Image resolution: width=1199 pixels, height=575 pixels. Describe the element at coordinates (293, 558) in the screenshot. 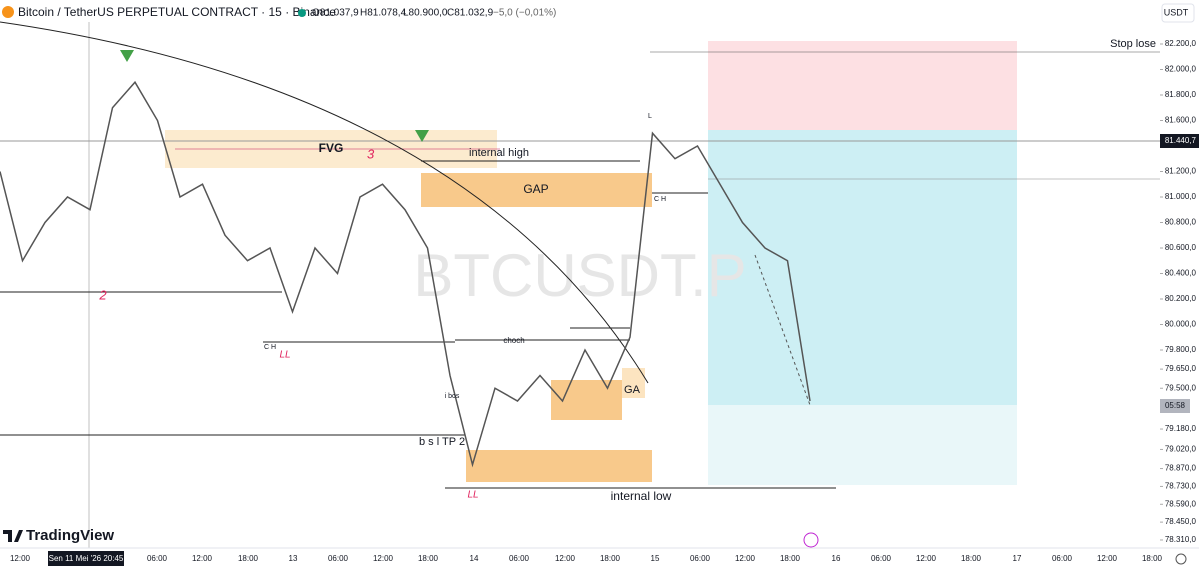

I see `x-tick-label: 13` at that location.